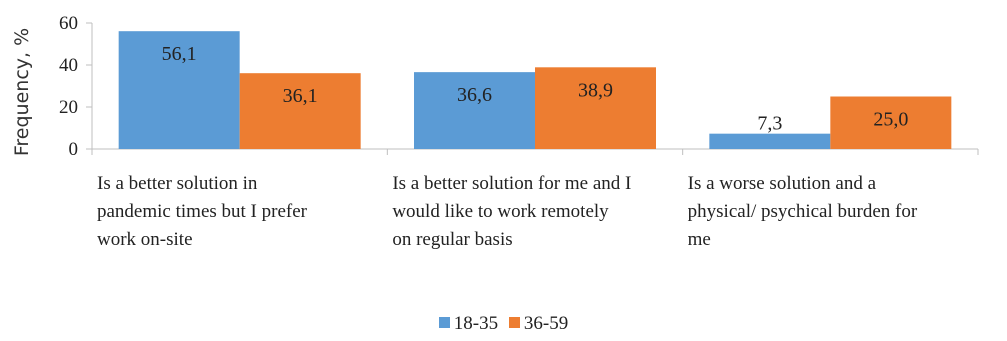 Image resolution: width=1007 pixels, height=341 pixels. Describe the element at coordinates (503, 324) in the screenshot. I see `legend: 18-35 36-59` at that location.